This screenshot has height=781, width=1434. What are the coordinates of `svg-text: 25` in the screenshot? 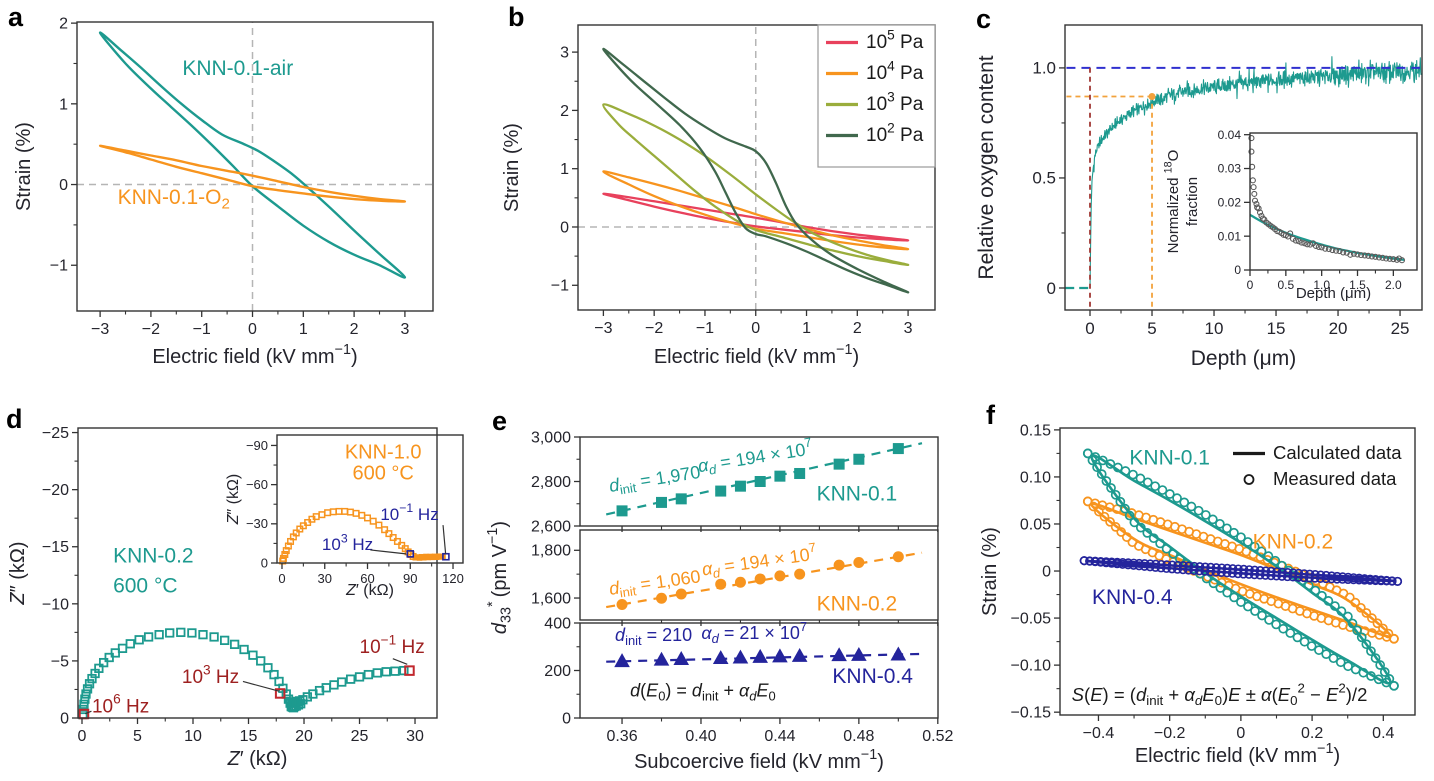 It's located at (1400, 328).